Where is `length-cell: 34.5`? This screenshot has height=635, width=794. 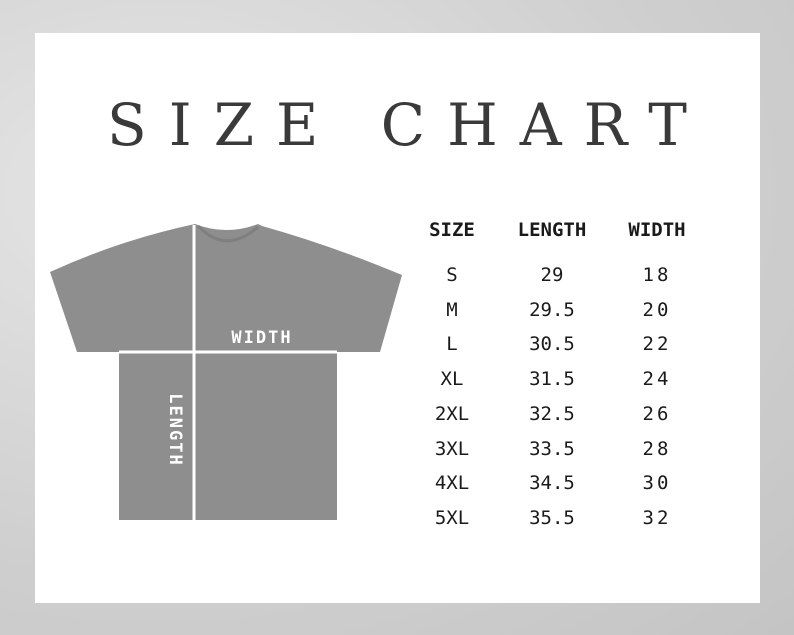 length-cell: 34.5 is located at coordinates (552, 483).